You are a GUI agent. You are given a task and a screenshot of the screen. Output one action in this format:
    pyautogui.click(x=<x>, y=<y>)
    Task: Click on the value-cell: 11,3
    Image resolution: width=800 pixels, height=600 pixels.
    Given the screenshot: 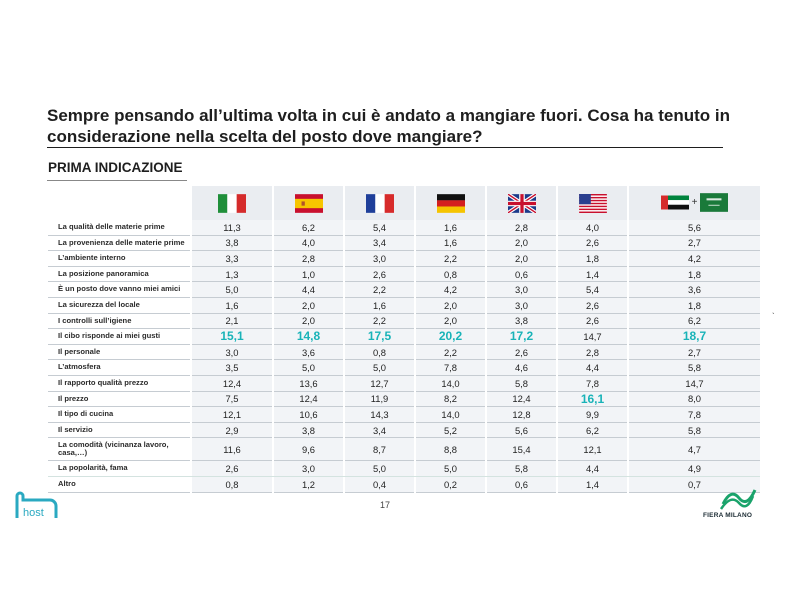 What is the action you would take?
    pyautogui.click(x=231, y=228)
    